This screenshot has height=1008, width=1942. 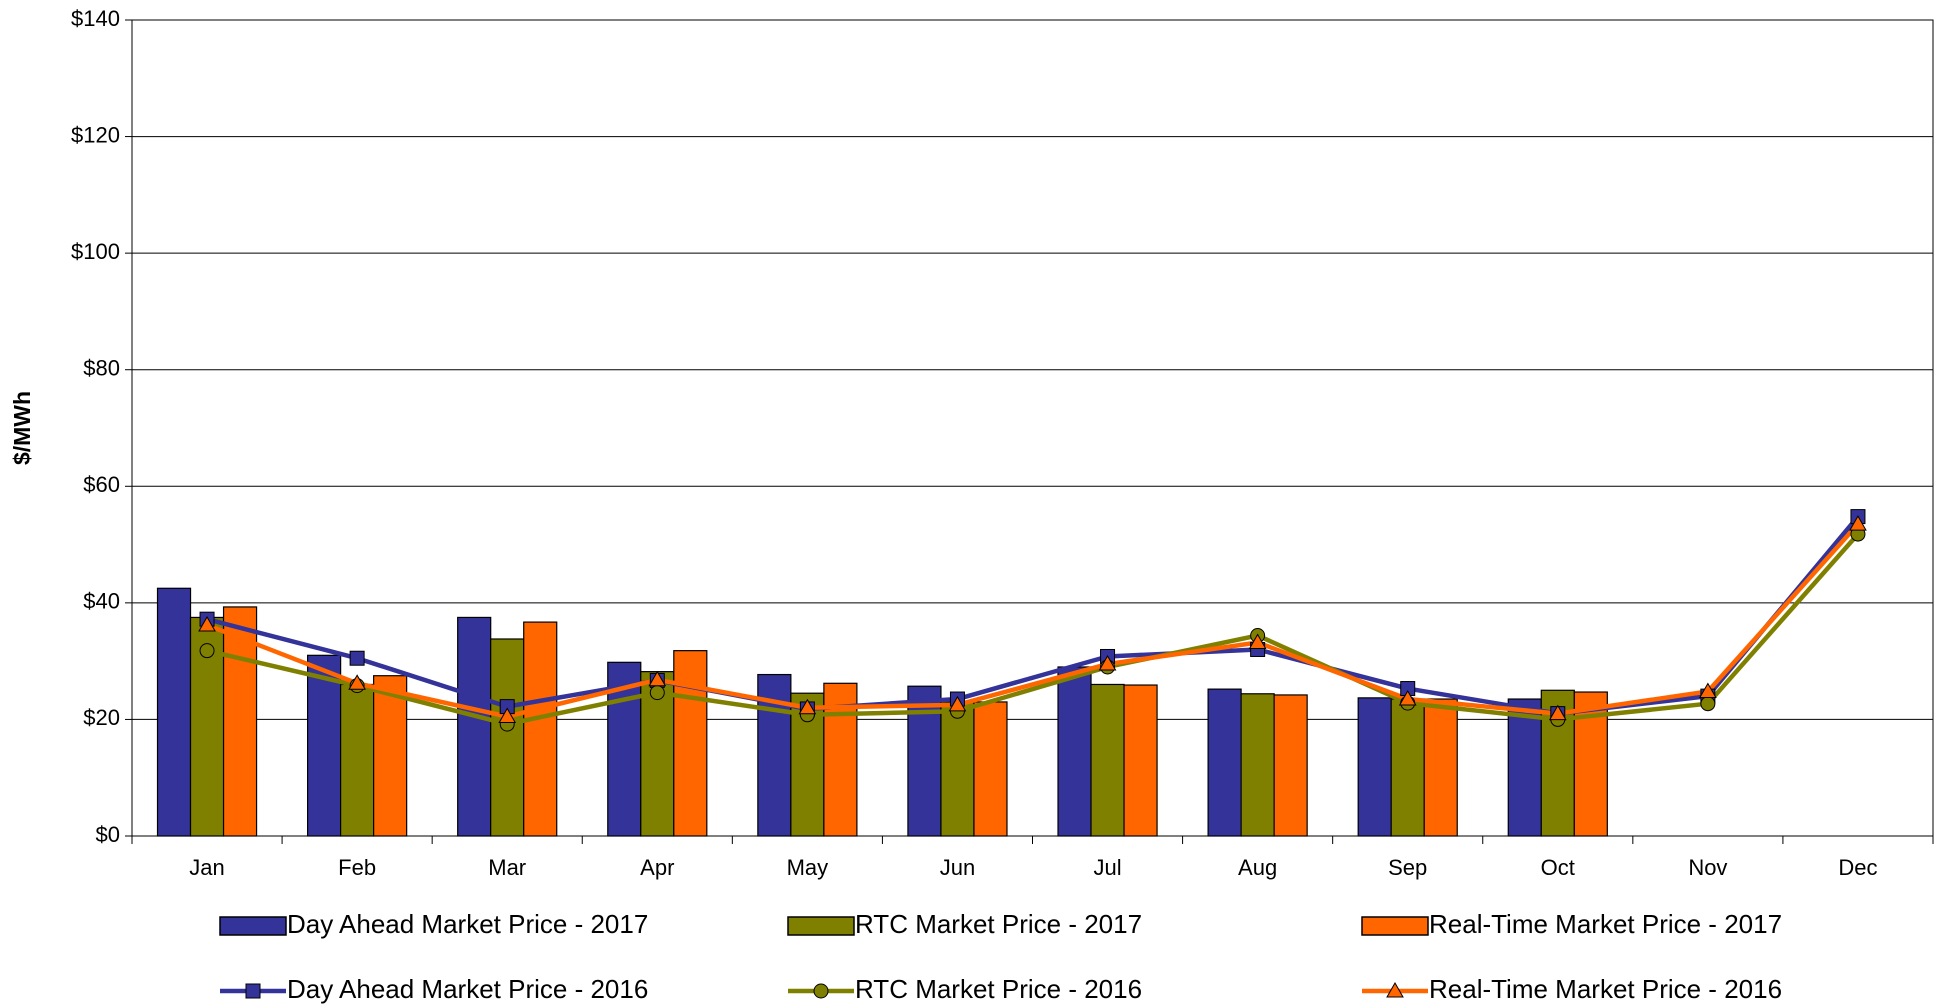 What do you see at coordinates (998, 924) in the screenshot?
I see `legend-label: RTC Market Price - 2017` at bounding box center [998, 924].